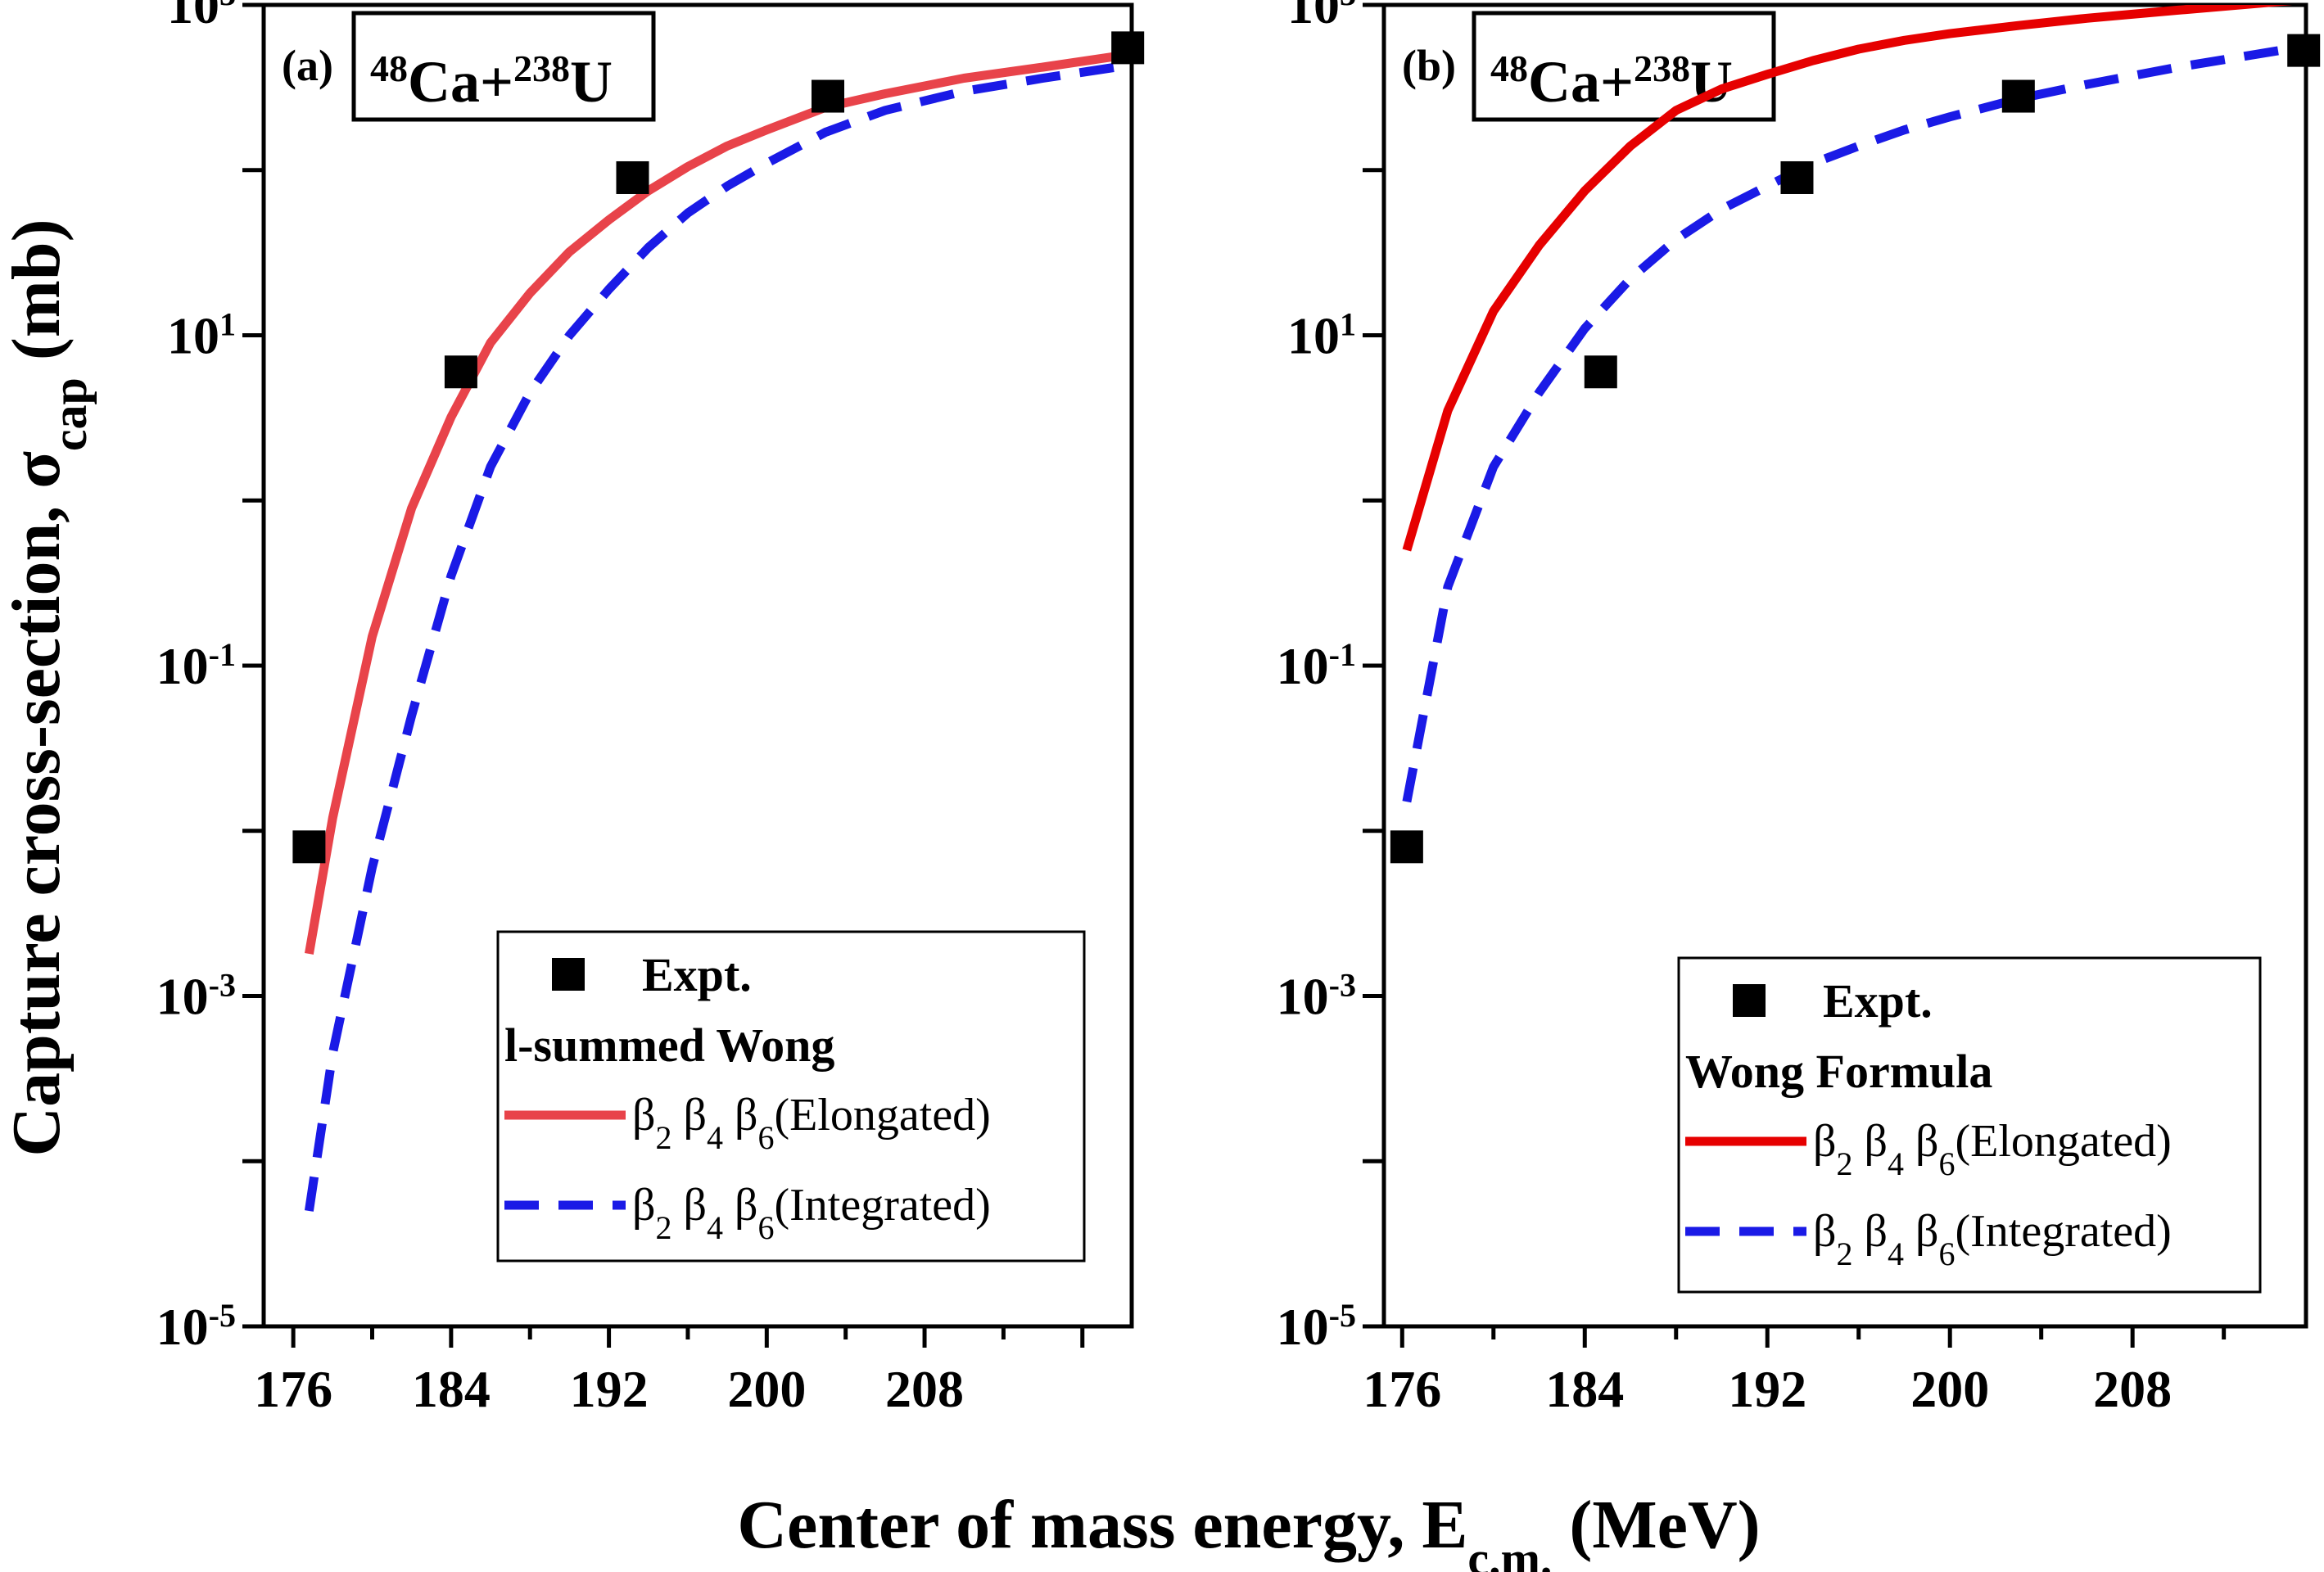  Describe the element at coordinates (541, 68) in the screenshot. I see `reaction-mass-target: 238` at that location.